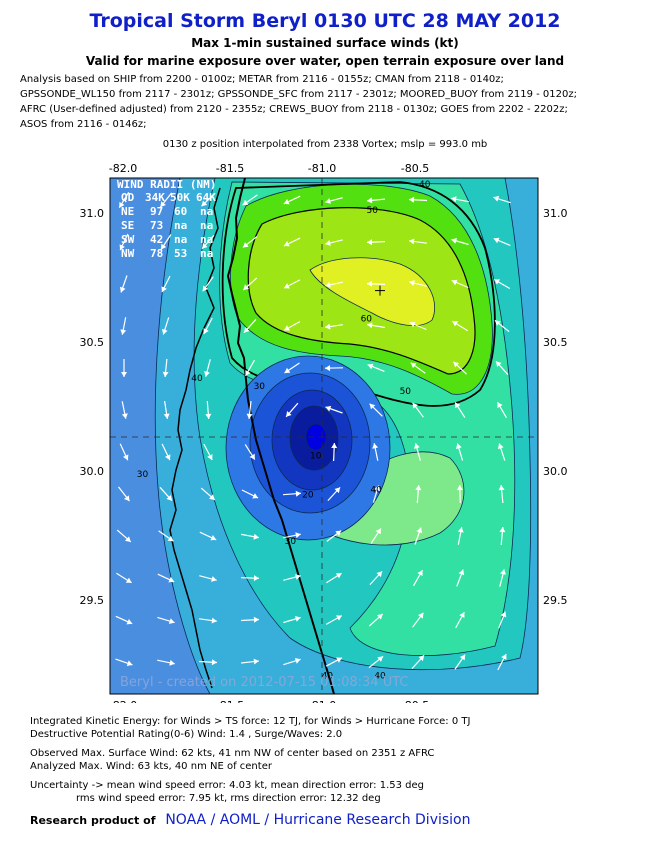 The width and height of the screenshot is (650, 847). Describe the element at coordinates (555, 342) in the screenshot. I see `lat-tick-label: 30.5` at that location.